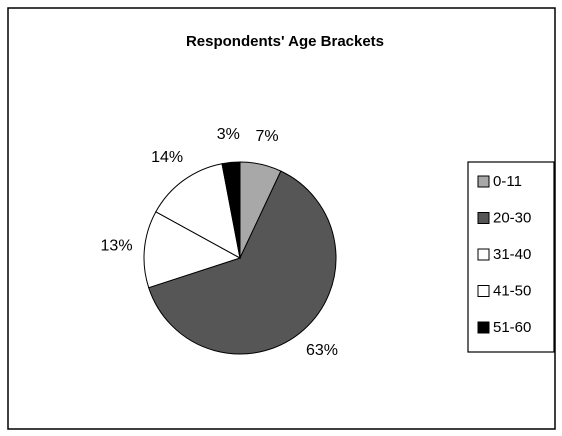 The image size is (562, 436). I want to click on data-label: 14%, so click(167, 157).